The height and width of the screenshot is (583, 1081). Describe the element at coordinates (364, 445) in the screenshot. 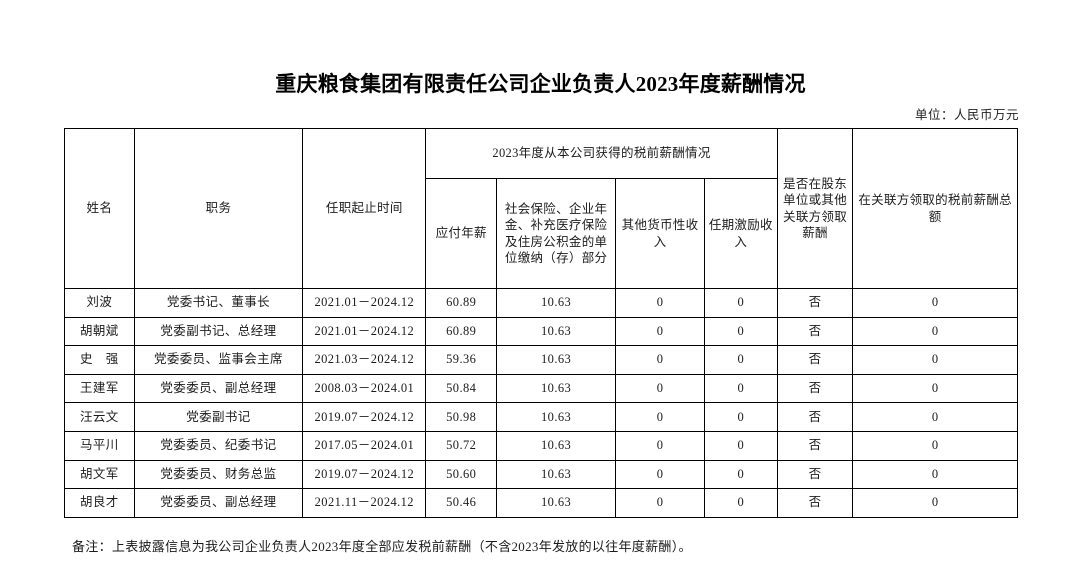

I see `cell-tenure: 2017.05－2024.01` at that location.